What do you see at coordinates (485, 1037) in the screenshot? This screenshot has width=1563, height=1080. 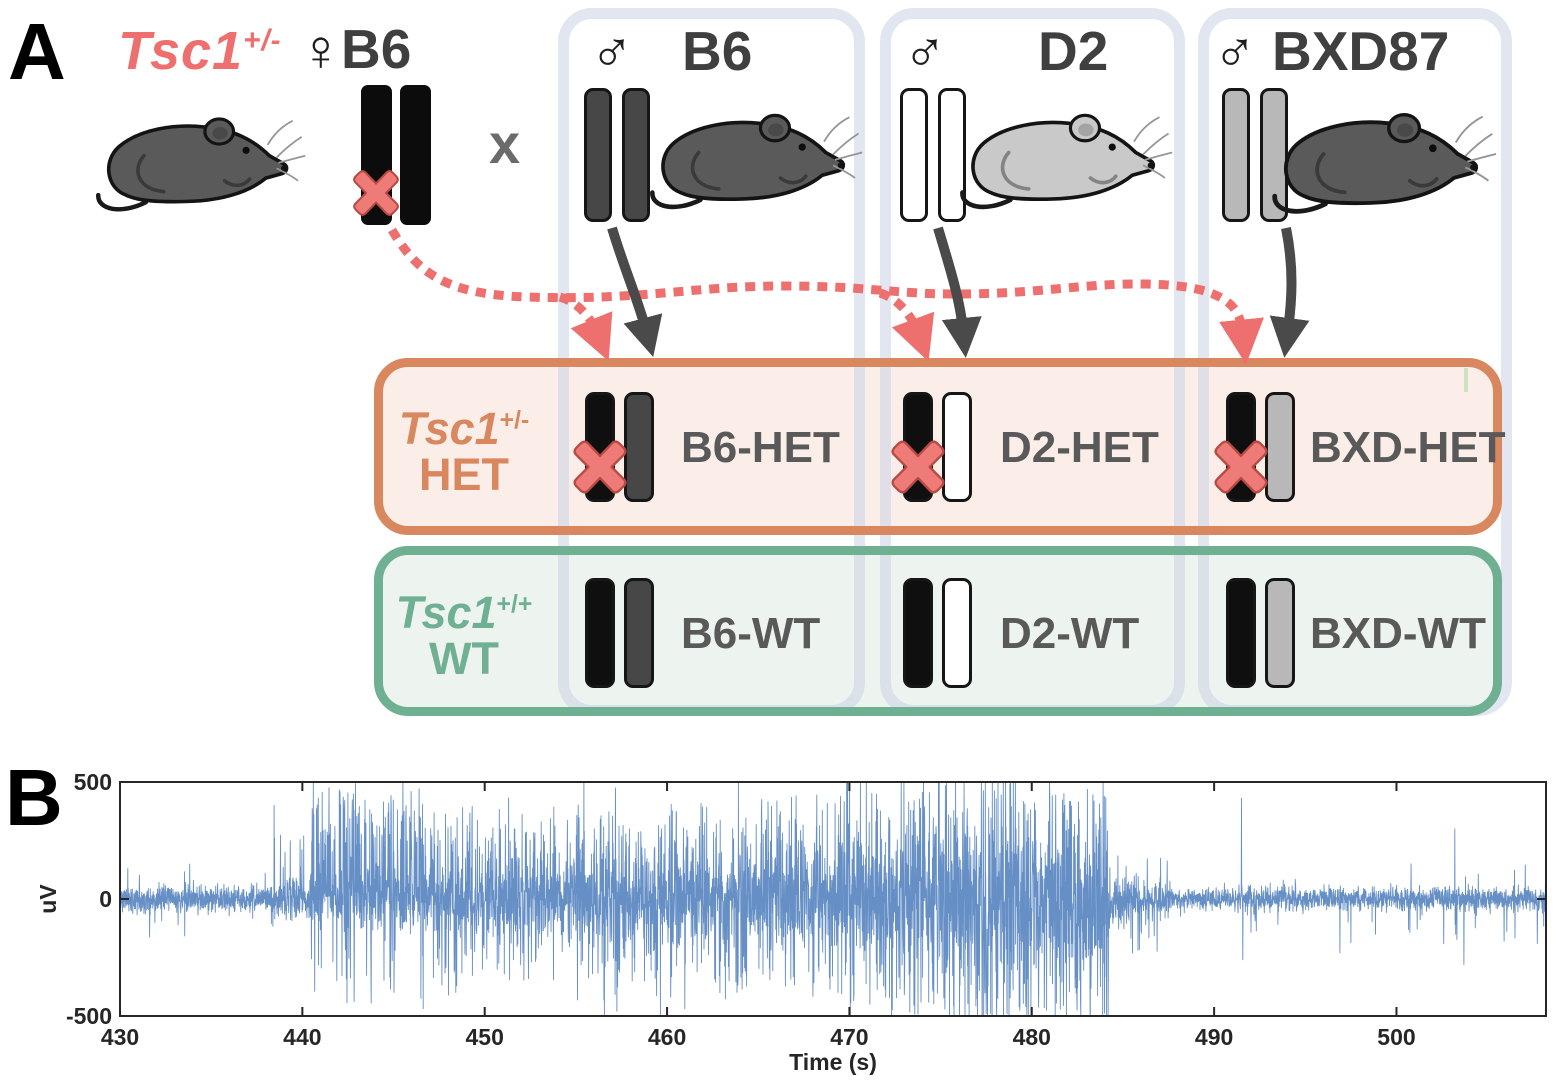 I see `x-tick-label: 450` at bounding box center [485, 1037].